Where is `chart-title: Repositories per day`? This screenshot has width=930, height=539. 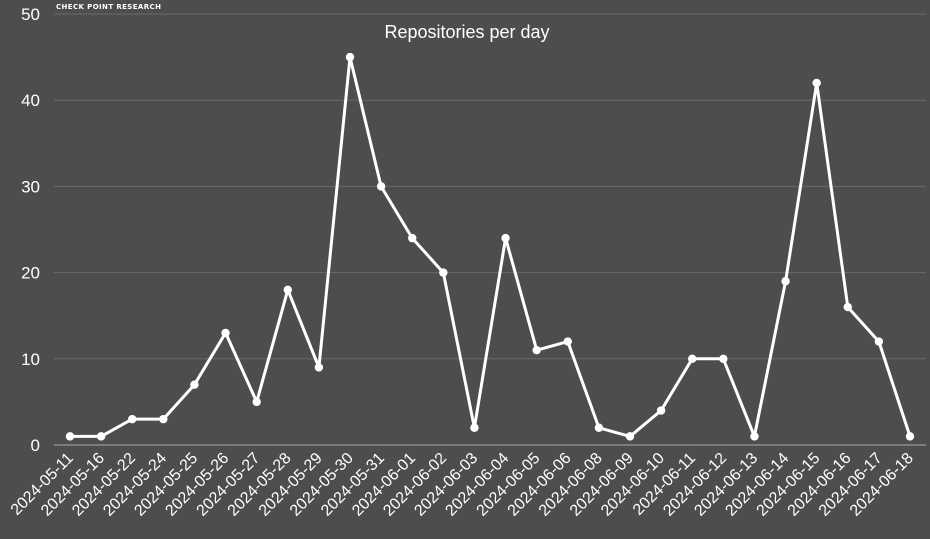 chart-title: Repositories per day is located at coordinates (466, 32).